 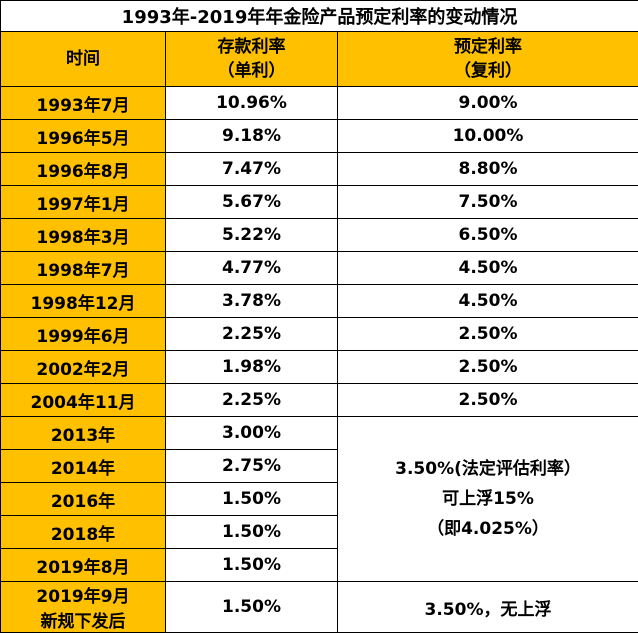 What do you see at coordinates (251, 59) in the screenshot?
I see `header-deposit-rate: 存款利率 （单利）` at bounding box center [251, 59].